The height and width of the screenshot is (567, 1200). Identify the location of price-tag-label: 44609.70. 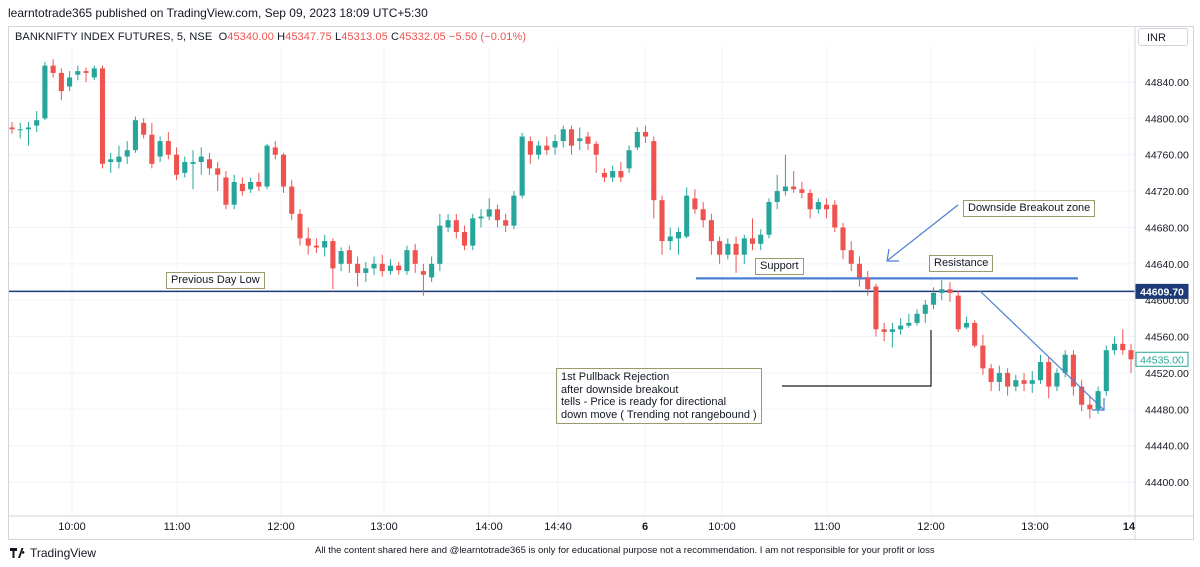
(1162, 292).